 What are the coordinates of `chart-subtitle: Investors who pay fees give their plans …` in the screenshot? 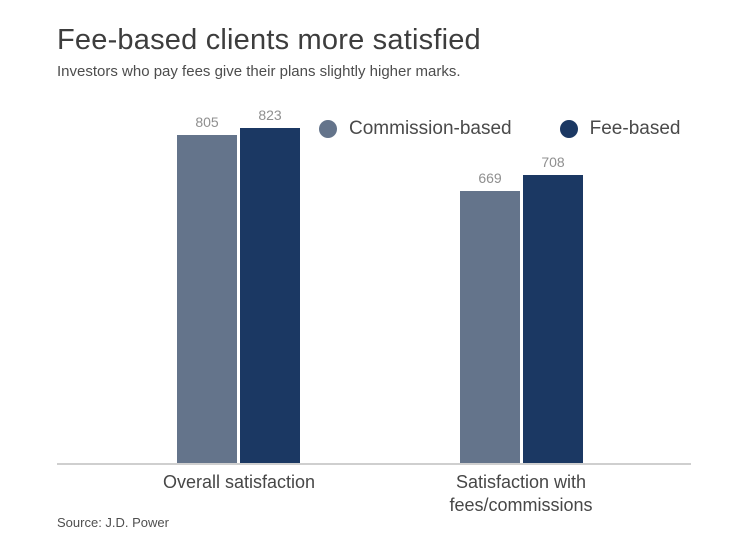 It's located at (259, 71).